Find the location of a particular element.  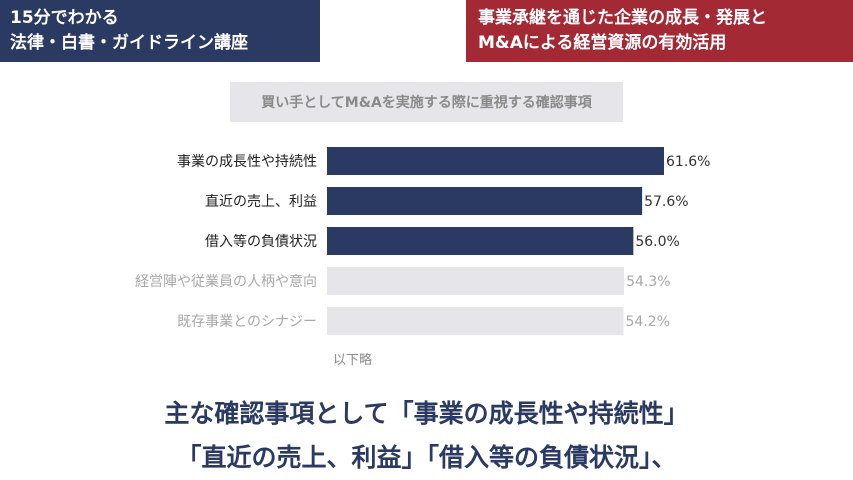

caption-line2: 「直近の売上、利益」「借入等の負債状況」、 is located at coordinates (426, 457).